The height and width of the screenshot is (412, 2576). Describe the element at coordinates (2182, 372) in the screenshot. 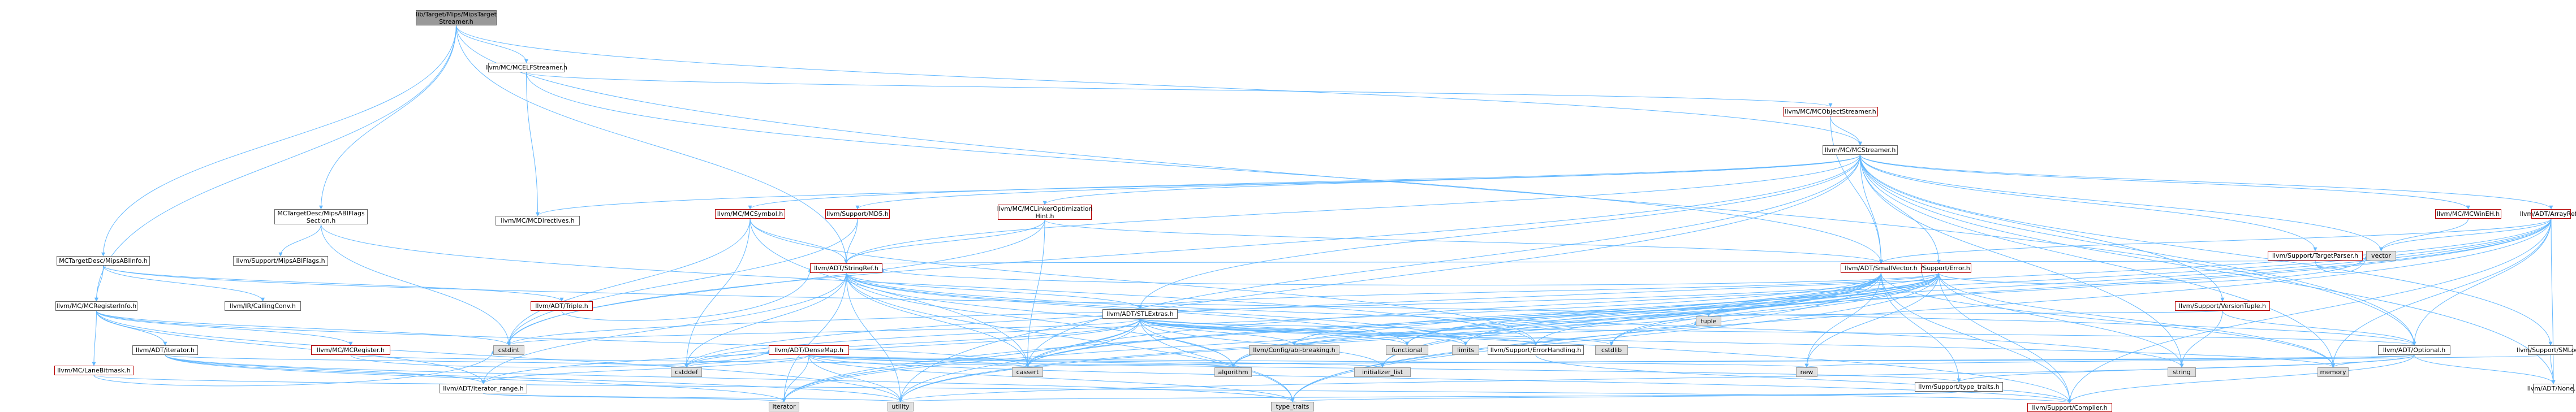

I see `node-string: string` at that location.